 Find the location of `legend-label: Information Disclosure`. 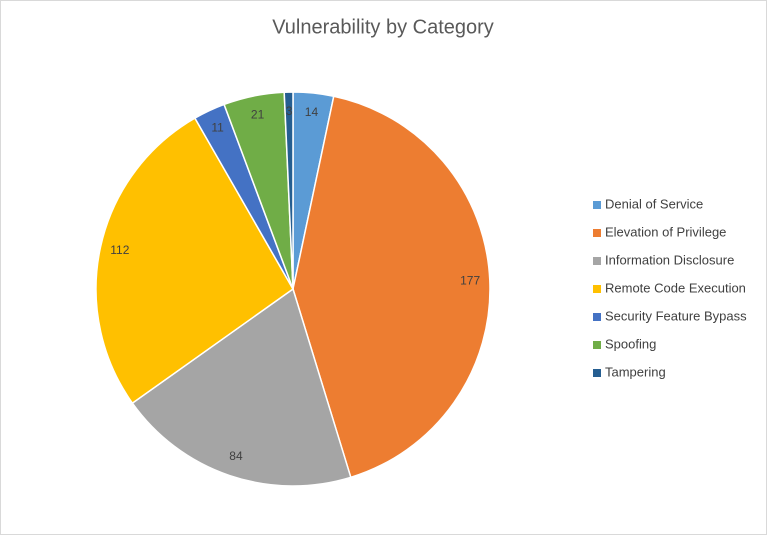

legend-label: Information Disclosure is located at coordinates (669, 259).